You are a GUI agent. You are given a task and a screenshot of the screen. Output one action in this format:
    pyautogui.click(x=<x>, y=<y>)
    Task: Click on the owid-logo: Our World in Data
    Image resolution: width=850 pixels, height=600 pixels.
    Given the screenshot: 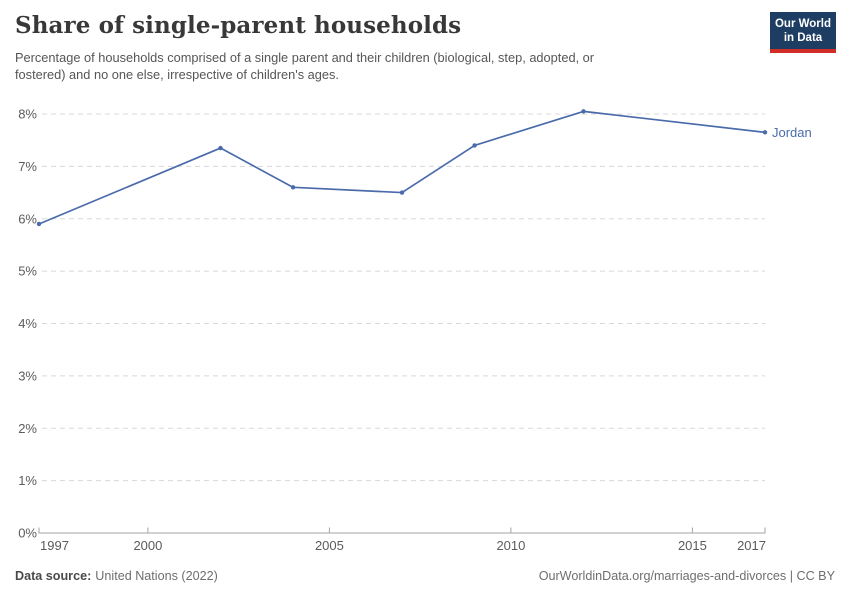 What is the action you would take?
    pyautogui.click(x=803, y=32)
    